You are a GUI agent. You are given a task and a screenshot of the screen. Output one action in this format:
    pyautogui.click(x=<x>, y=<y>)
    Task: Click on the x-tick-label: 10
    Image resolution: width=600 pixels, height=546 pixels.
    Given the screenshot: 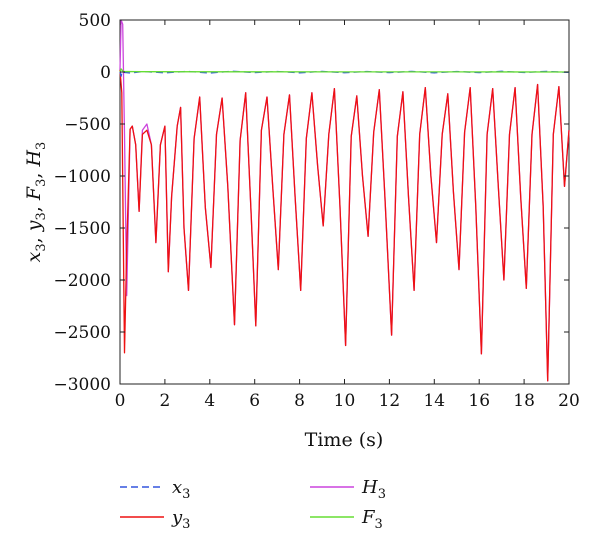 What is the action you would take?
    pyautogui.click(x=345, y=401)
    